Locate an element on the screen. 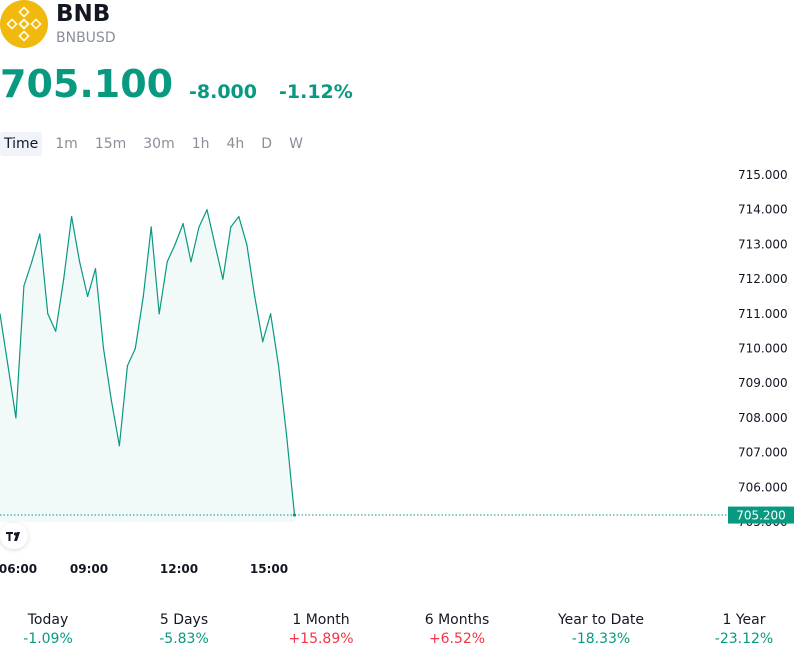  price-change-percent: -1.12% is located at coordinates (316, 92).